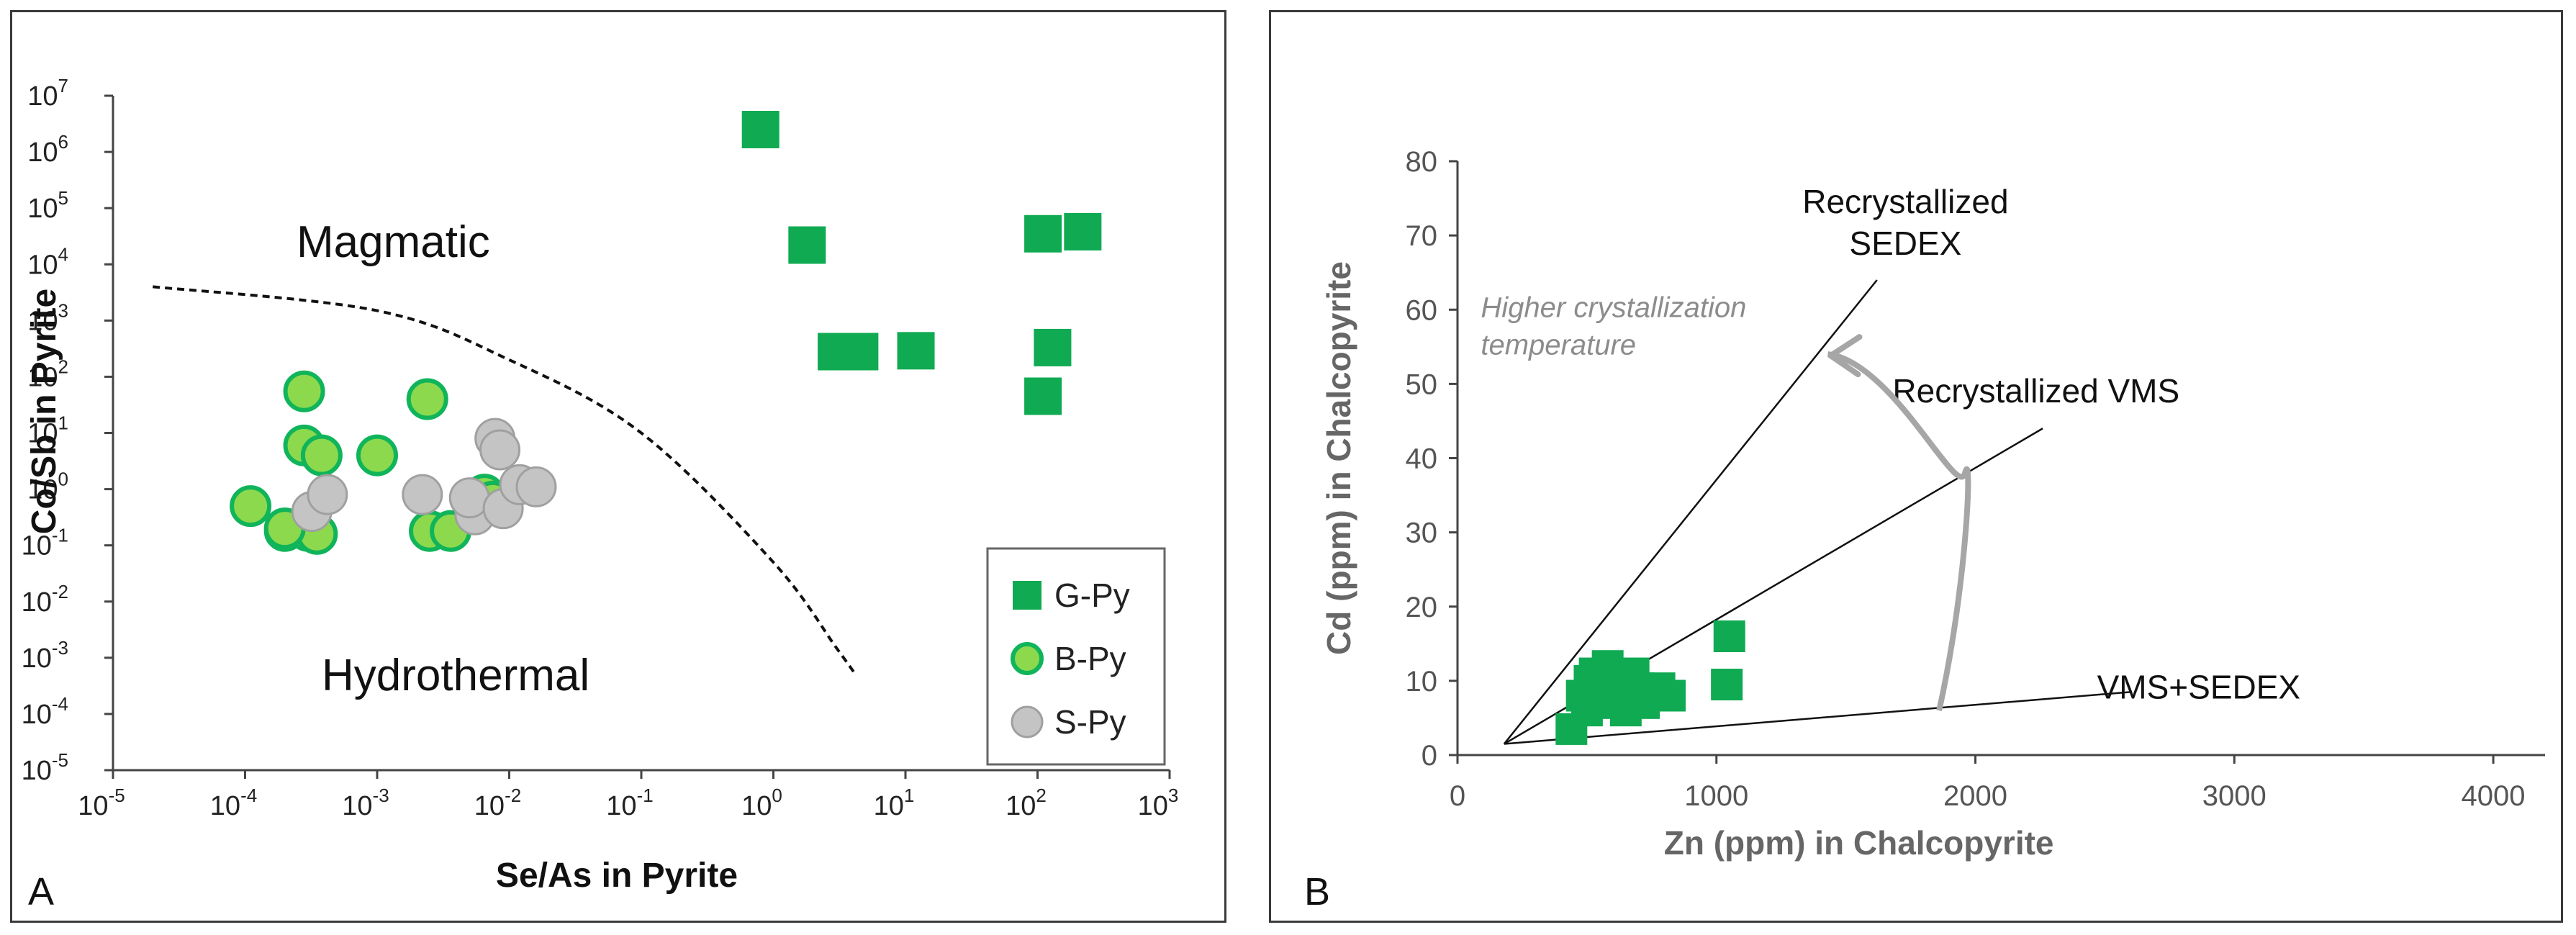 Image resolution: width=2576 pixels, height=935 pixels. What do you see at coordinates (2494, 796) in the screenshot?
I see `x-tick-label: 4000` at bounding box center [2494, 796].